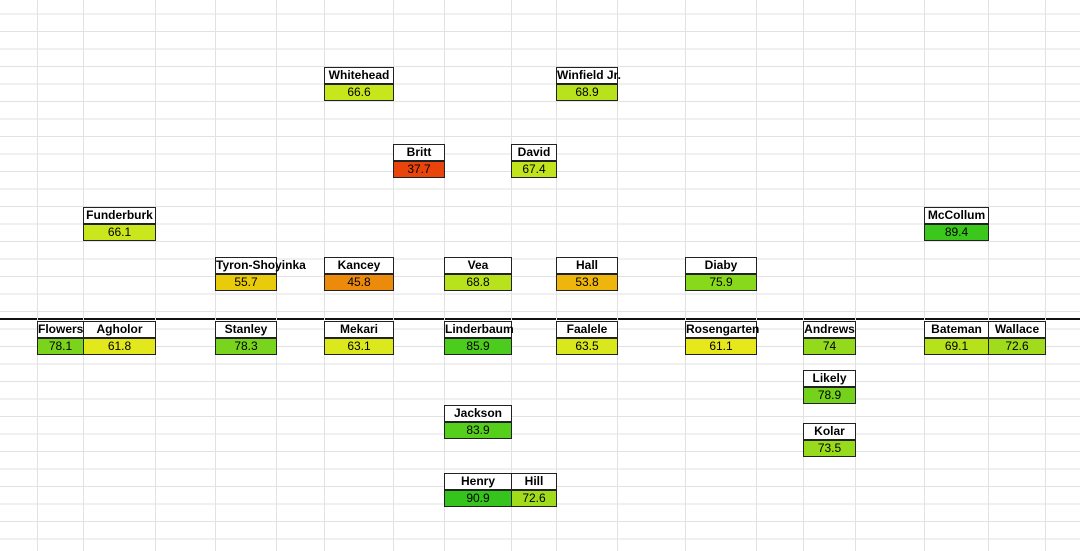  What do you see at coordinates (359, 346) in the screenshot?
I see `player-rating: 63.1` at bounding box center [359, 346].